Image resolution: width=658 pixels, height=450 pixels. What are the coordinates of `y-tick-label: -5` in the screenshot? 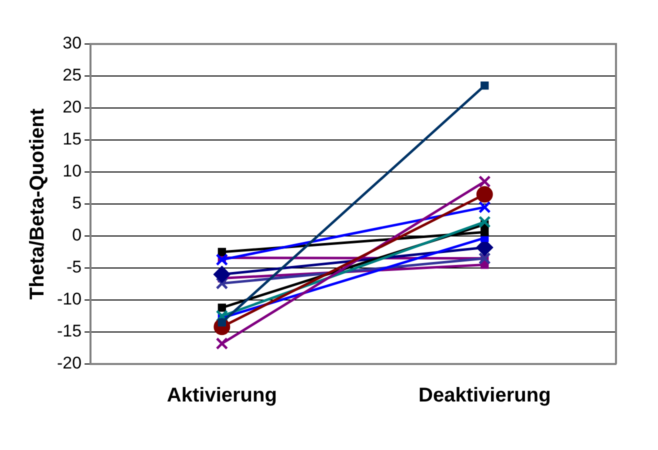 It's located at (74, 267).